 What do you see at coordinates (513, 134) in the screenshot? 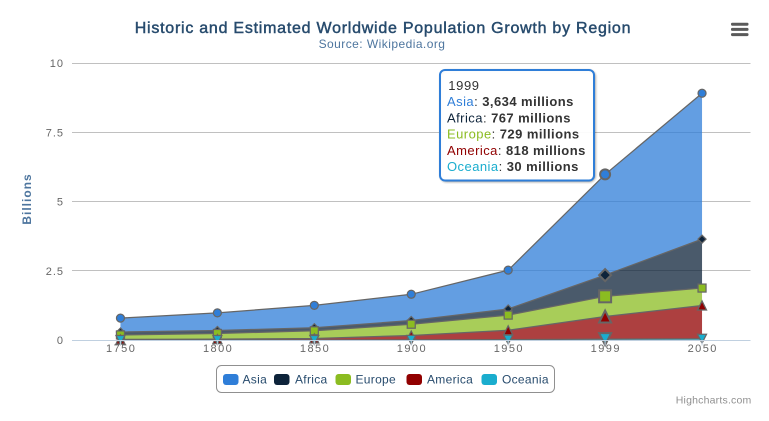
I see `svg-text: Europe: 729 millions` at bounding box center [513, 134].